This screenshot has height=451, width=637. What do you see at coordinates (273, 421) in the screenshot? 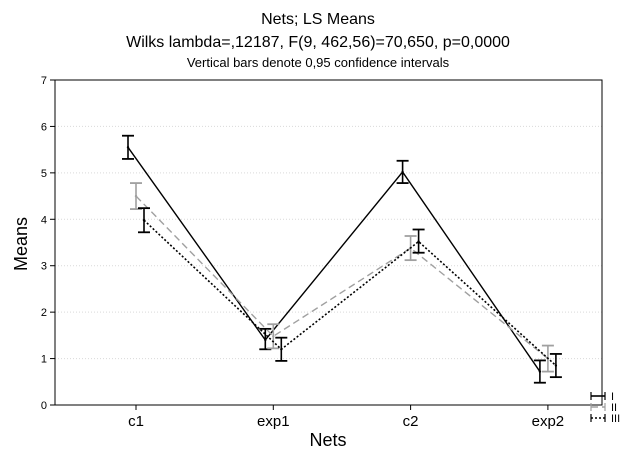
I see `x-tick-label: exp1` at bounding box center [273, 421].